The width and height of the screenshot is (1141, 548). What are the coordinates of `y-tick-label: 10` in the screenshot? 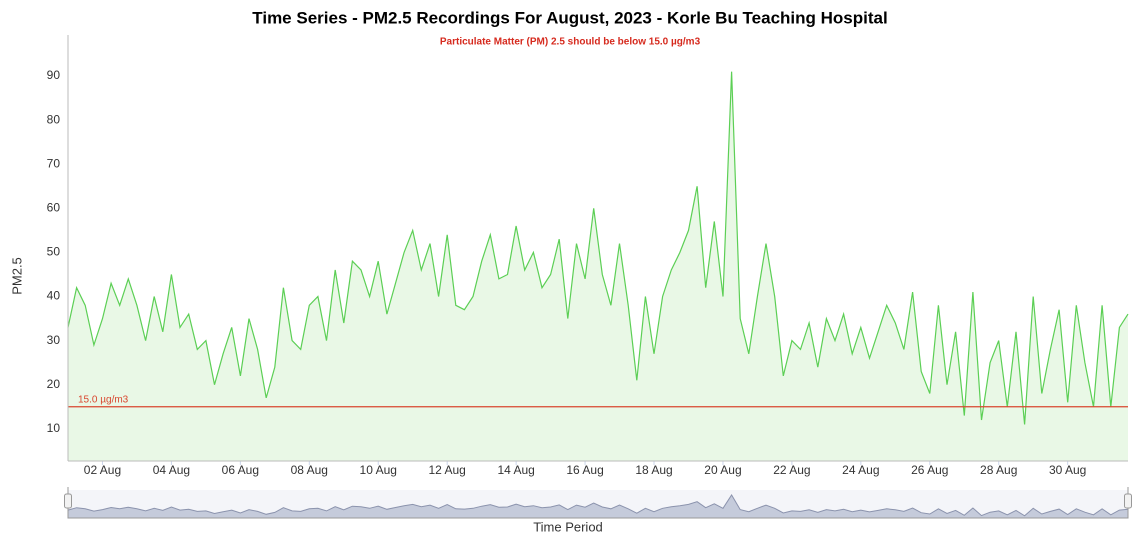 It's located at (54, 428).